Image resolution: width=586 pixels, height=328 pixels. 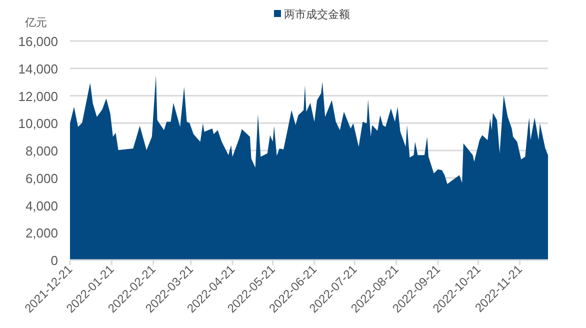 I want to click on y-tick-label: 4,000, so click(x=41, y=206).